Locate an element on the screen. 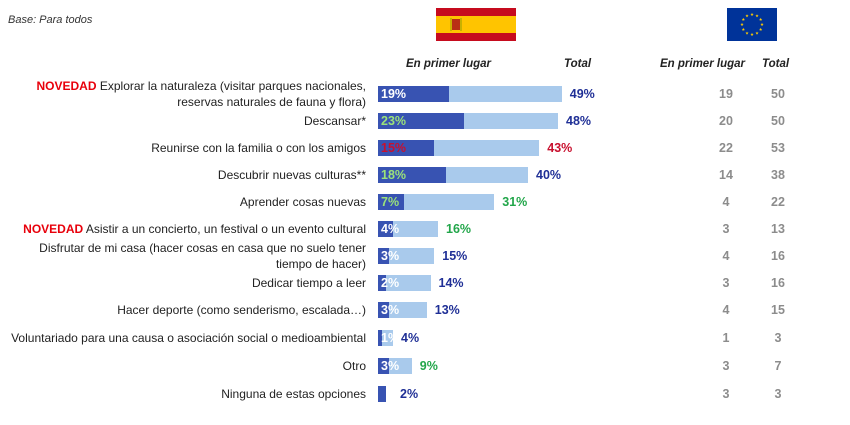  eu-first-value: 20 is located at coordinates (726, 121).